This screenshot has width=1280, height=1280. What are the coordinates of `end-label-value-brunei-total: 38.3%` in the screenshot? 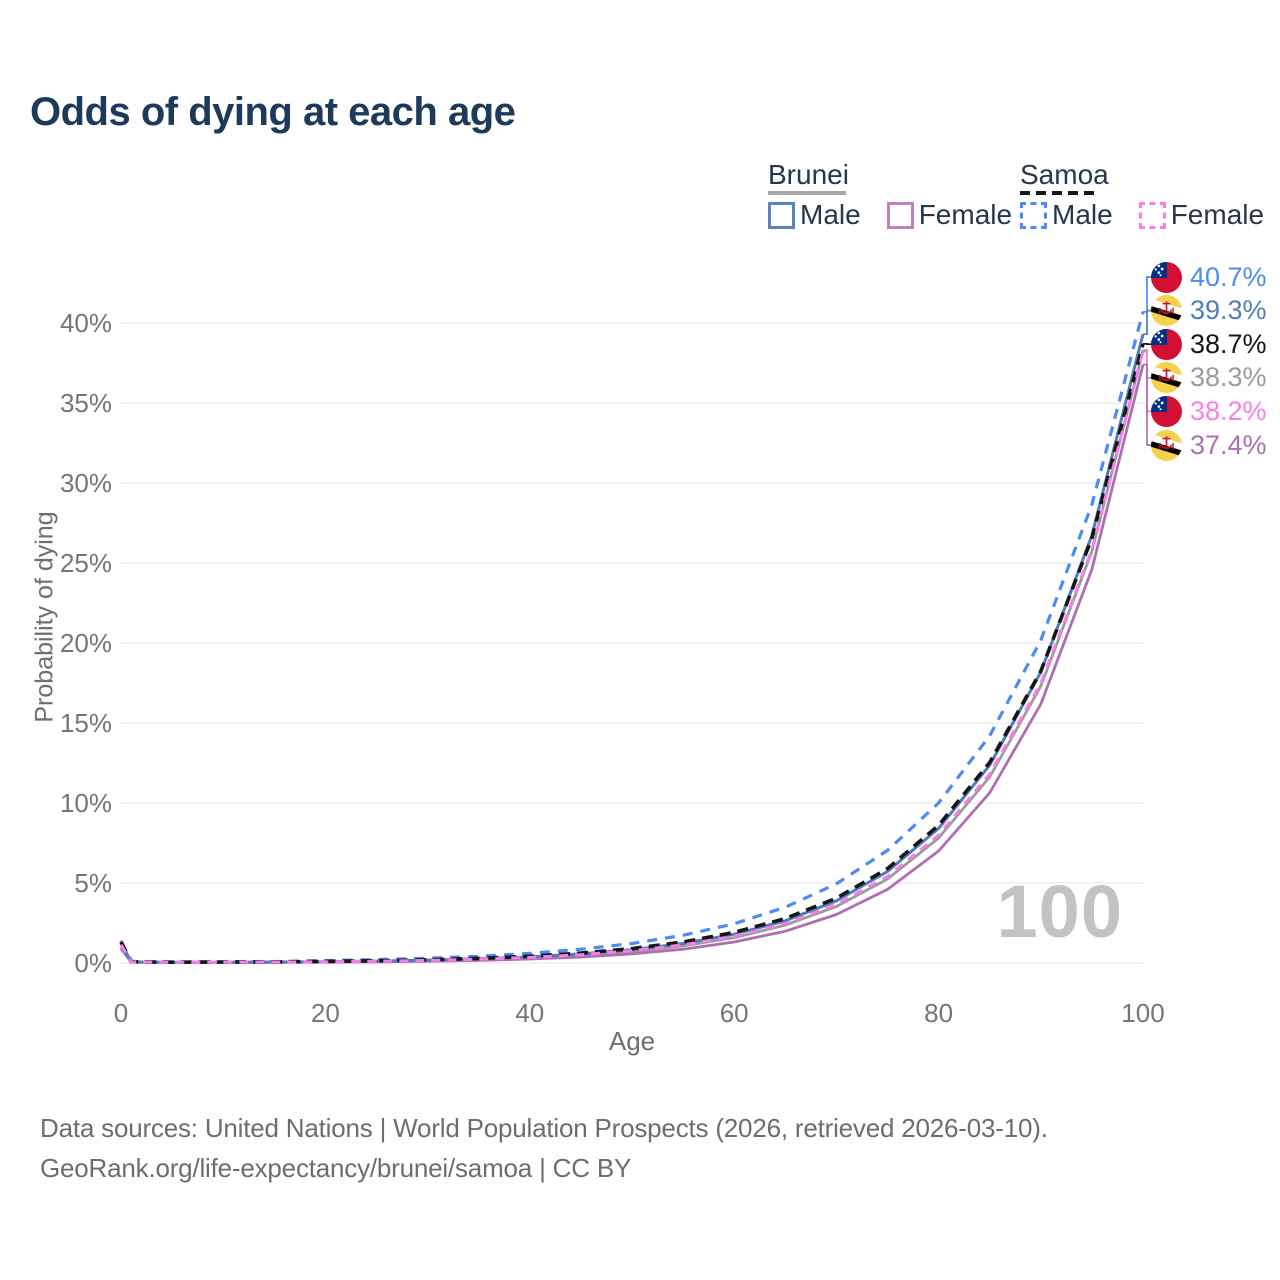 It's located at (1228, 377).